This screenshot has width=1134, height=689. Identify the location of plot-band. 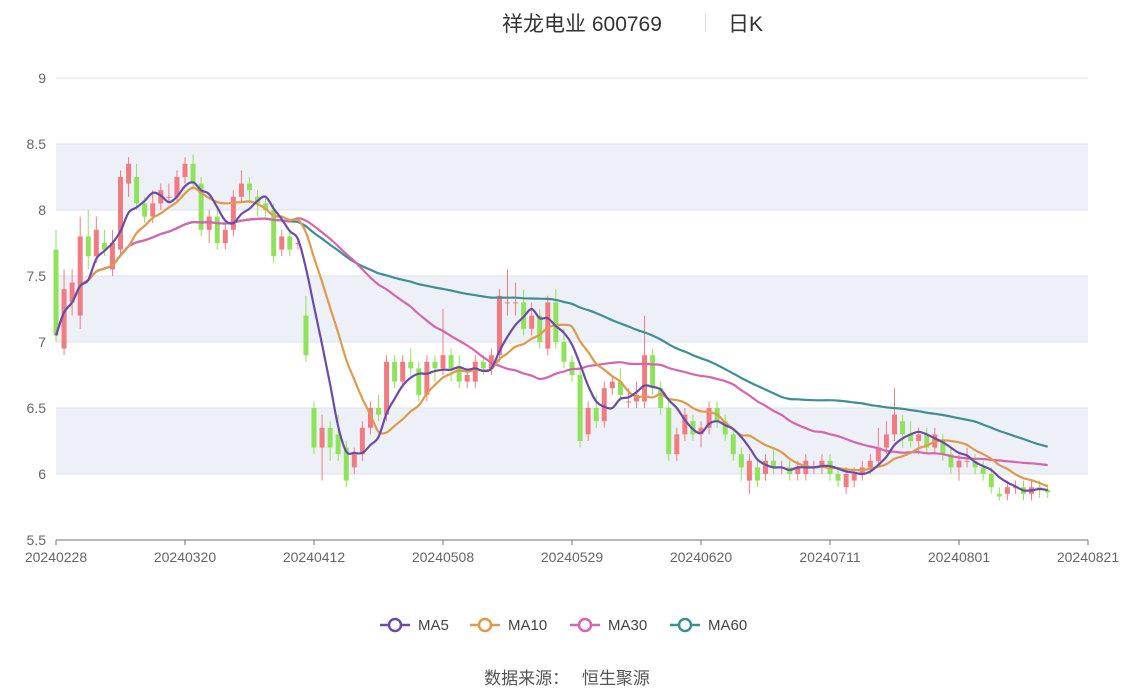
(572, 309).